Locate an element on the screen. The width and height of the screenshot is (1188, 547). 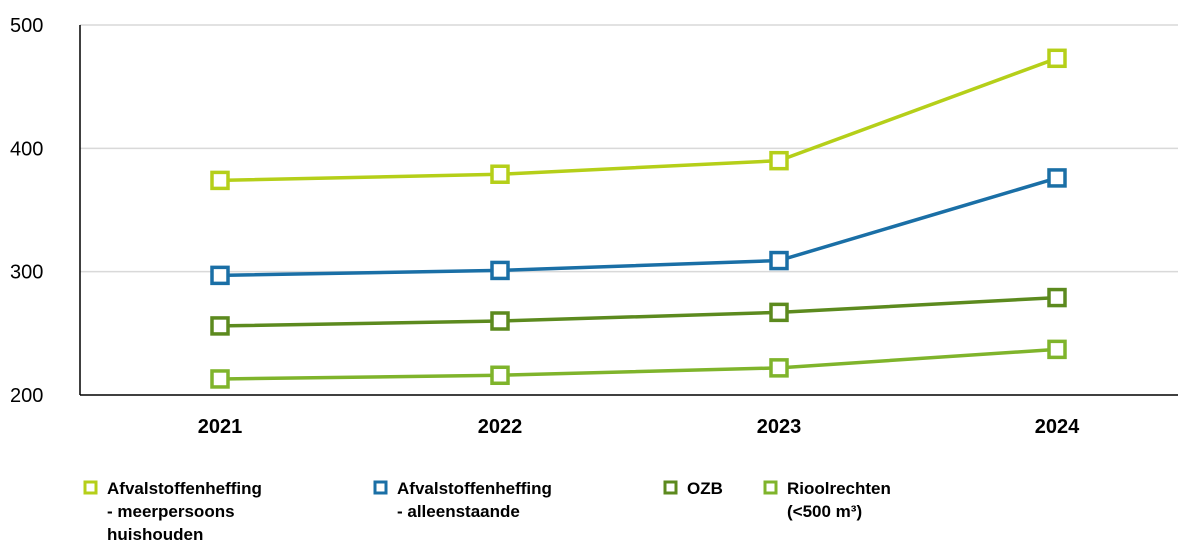
legend-label-3: Rioolrechten (<500 m³) is located at coordinates (839, 500).